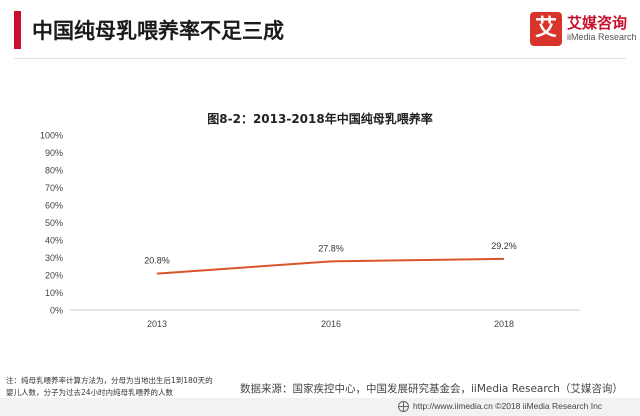 This screenshot has width=640, height=416. I want to click on brand-logo: 艾 艾媒咨询 iiMedia Research, so click(583, 30).